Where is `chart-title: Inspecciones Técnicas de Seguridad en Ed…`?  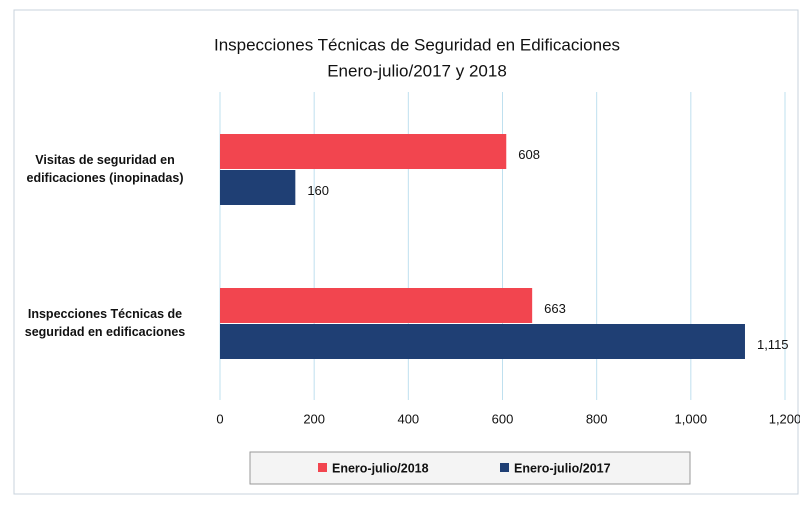 chart-title: Inspecciones Técnicas de Seguridad en Ed… is located at coordinates (417, 44).